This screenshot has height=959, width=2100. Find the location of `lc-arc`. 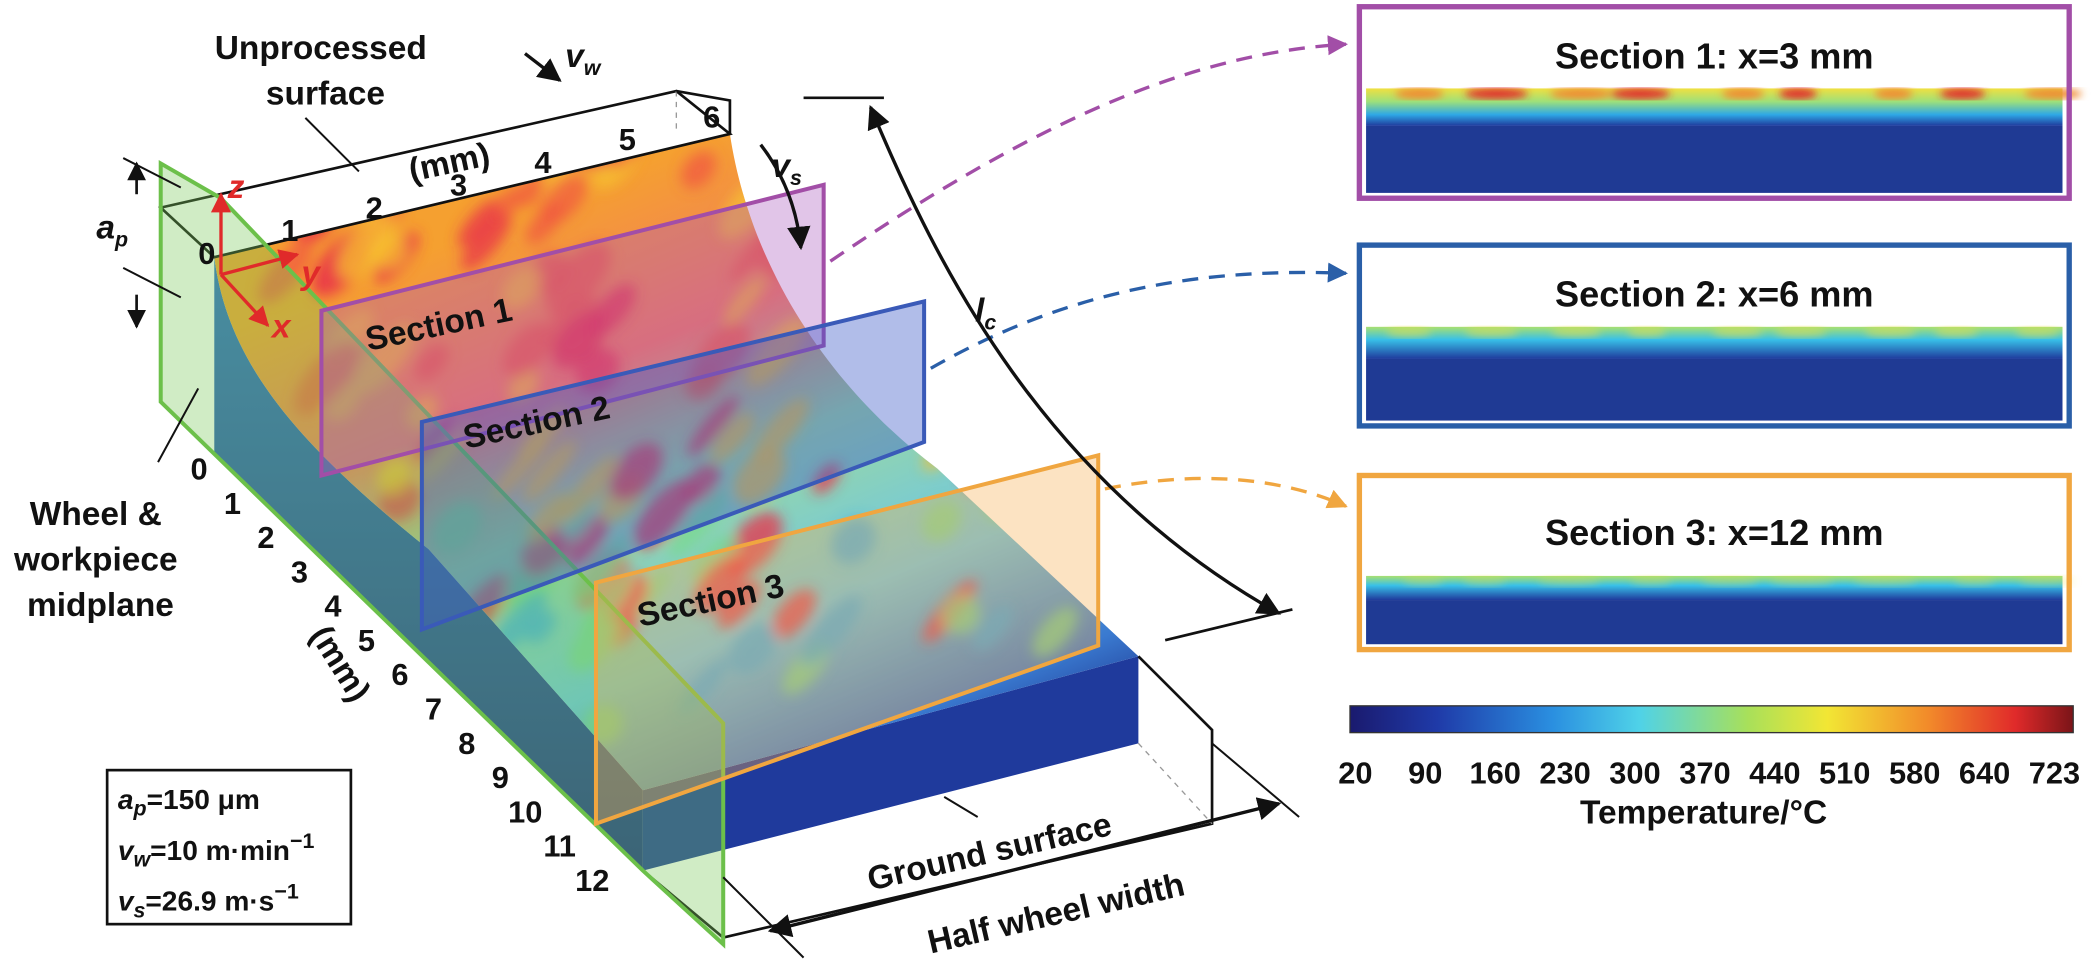

lc-arc is located at coordinates (1074, 360).